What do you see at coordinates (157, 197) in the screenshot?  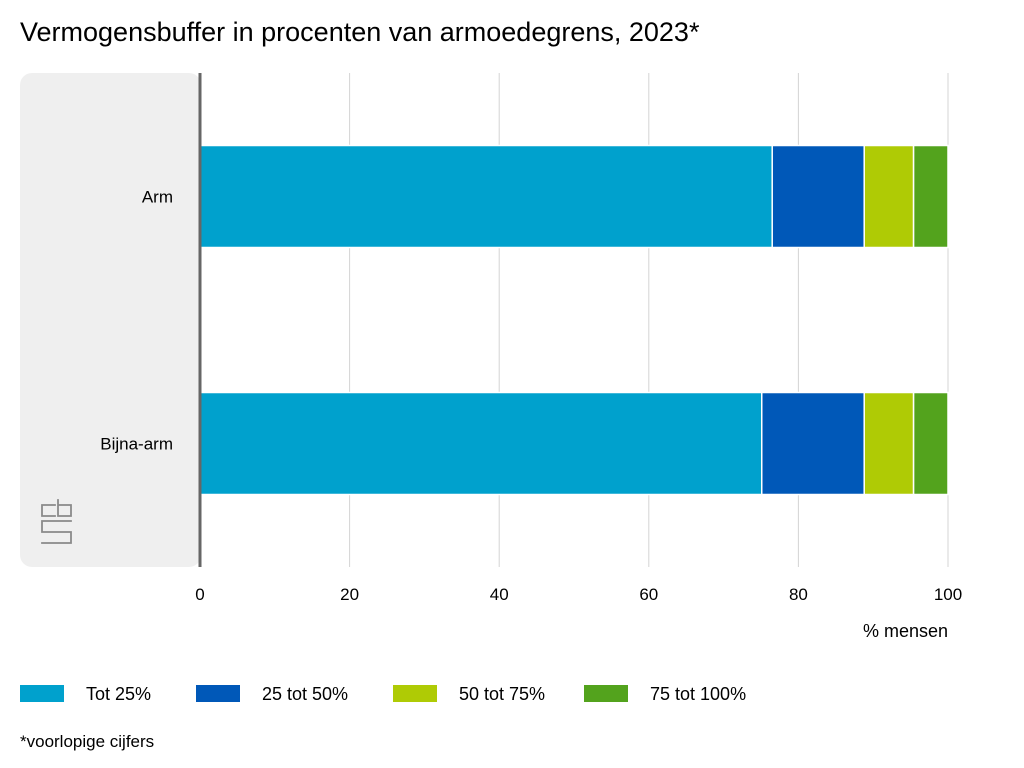 I see `category-label-arm: Arm` at bounding box center [157, 197].